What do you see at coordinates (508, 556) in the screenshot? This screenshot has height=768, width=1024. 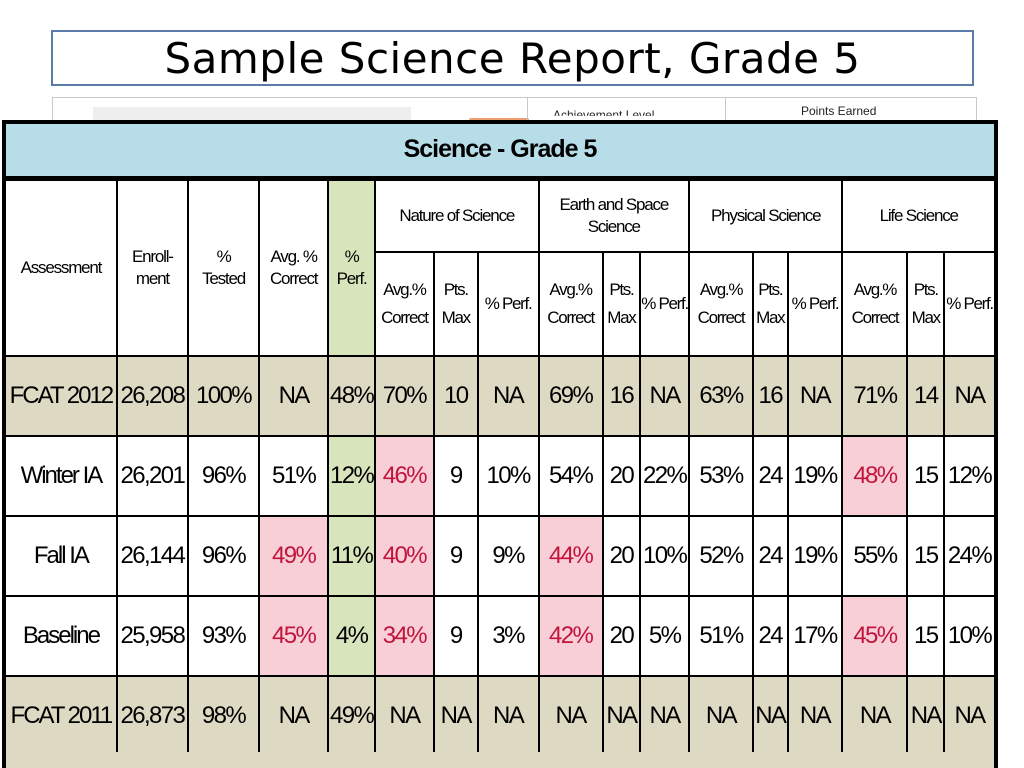 I see `cell-perf: 9%` at bounding box center [508, 556].